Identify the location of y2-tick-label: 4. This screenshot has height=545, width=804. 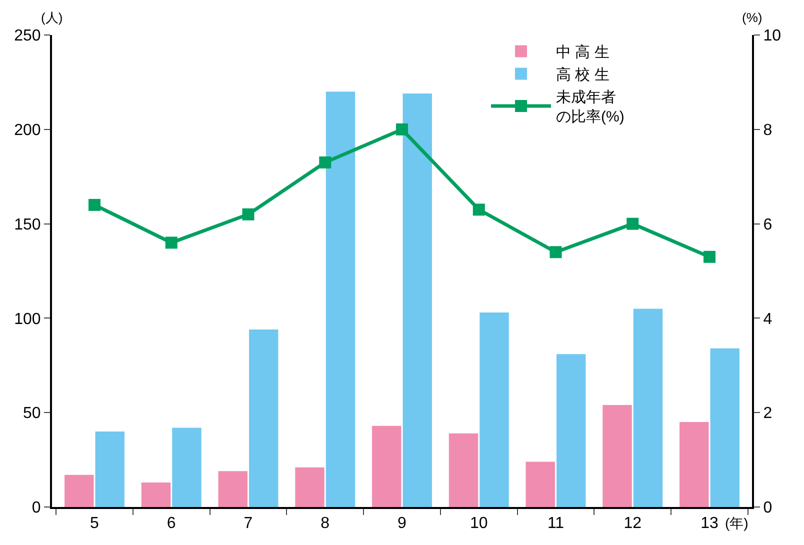
(767, 319).